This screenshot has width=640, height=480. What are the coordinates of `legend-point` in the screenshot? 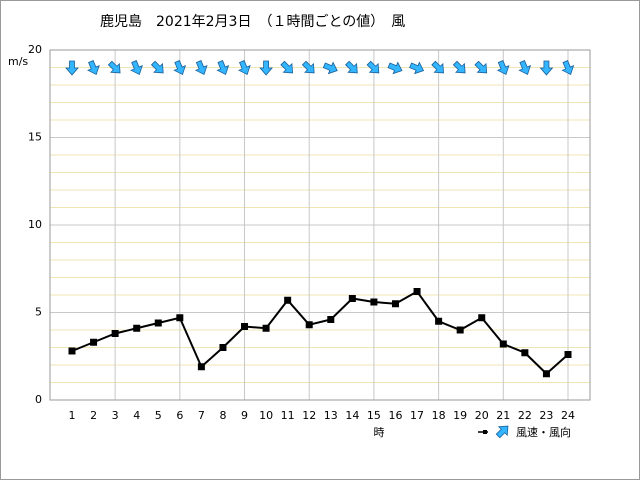 It's located at (485, 432).